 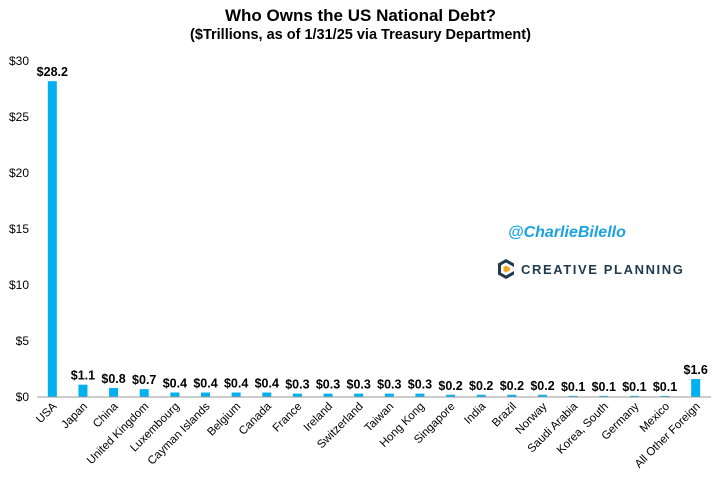 What do you see at coordinates (255, 418) in the screenshot?
I see `x-tick-label: Canada` at bounding box center [255, 418].